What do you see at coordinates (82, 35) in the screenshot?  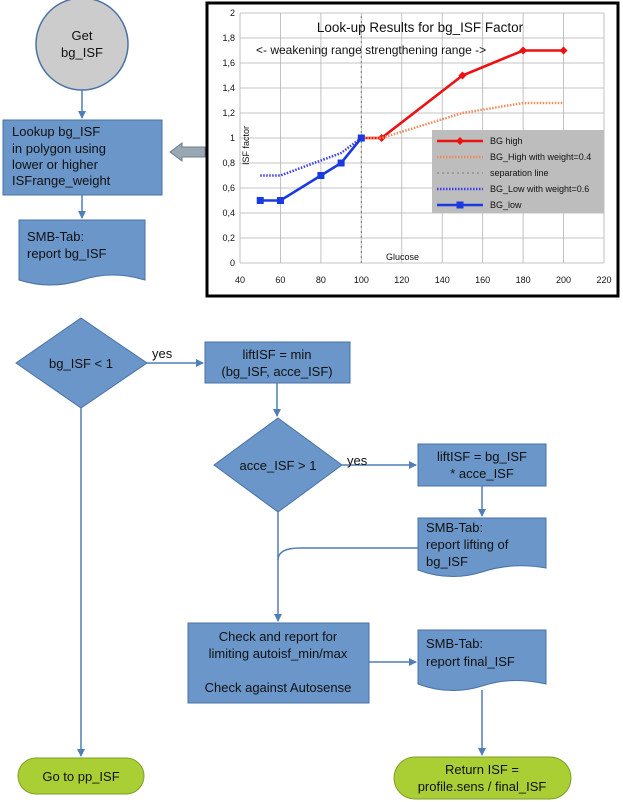 I see `get-bg-isf-line-1: Get` at bounding box center [82, 35].